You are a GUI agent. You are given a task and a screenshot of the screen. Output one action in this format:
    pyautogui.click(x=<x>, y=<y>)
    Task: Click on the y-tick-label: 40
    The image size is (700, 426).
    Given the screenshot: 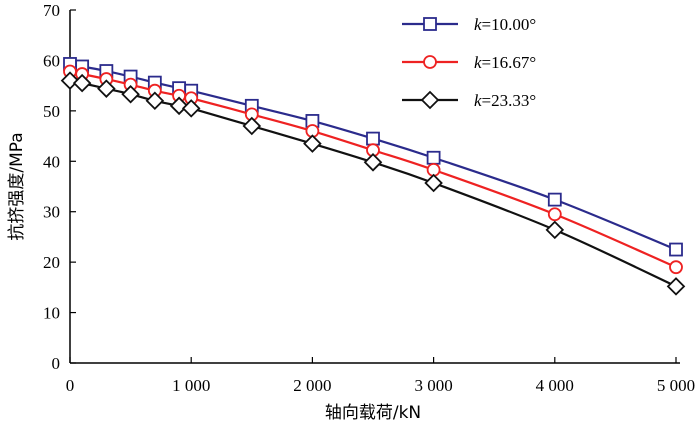 What is the action you would take?
    pyautogui.click(x=51, y=161)
    